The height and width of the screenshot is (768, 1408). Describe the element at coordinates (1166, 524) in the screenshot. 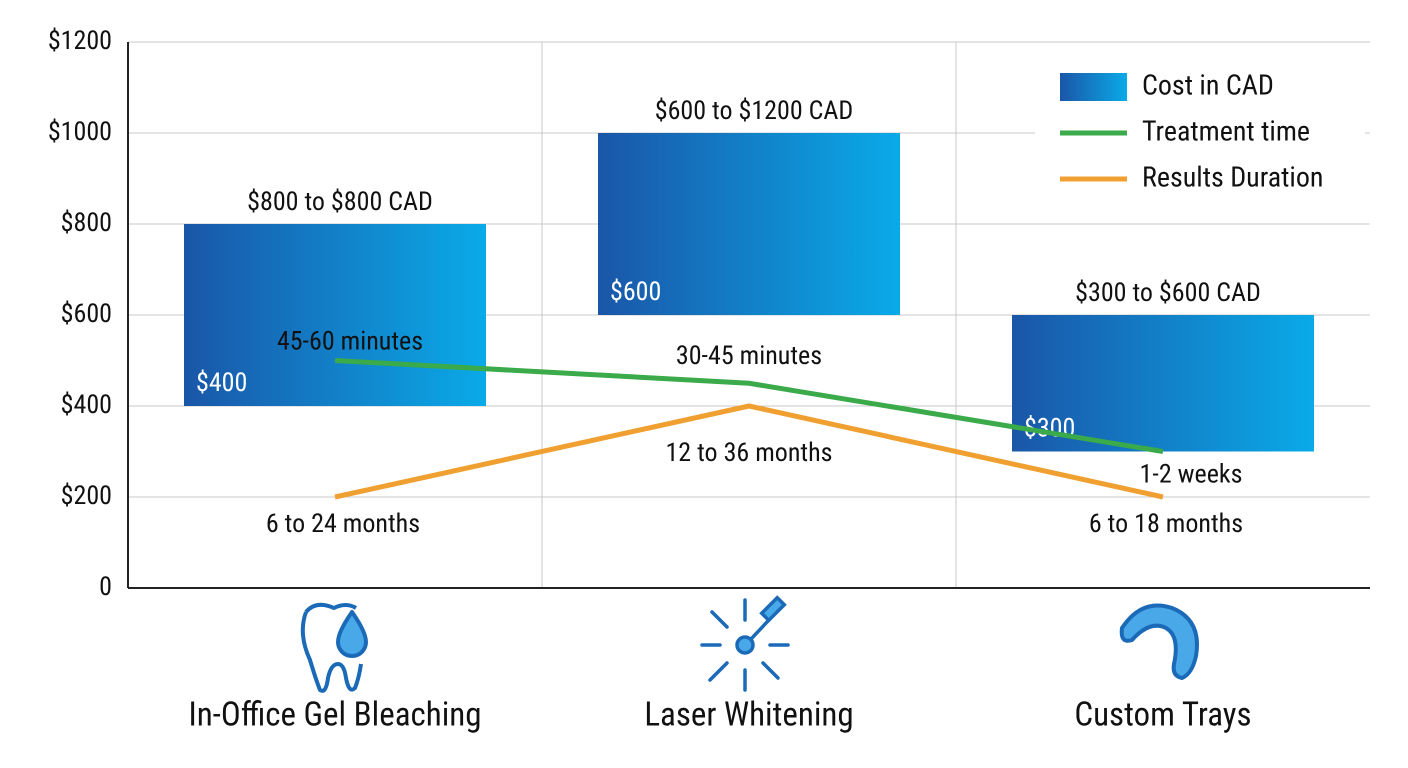

I see `point-label: 6 to 18 months` at that location.